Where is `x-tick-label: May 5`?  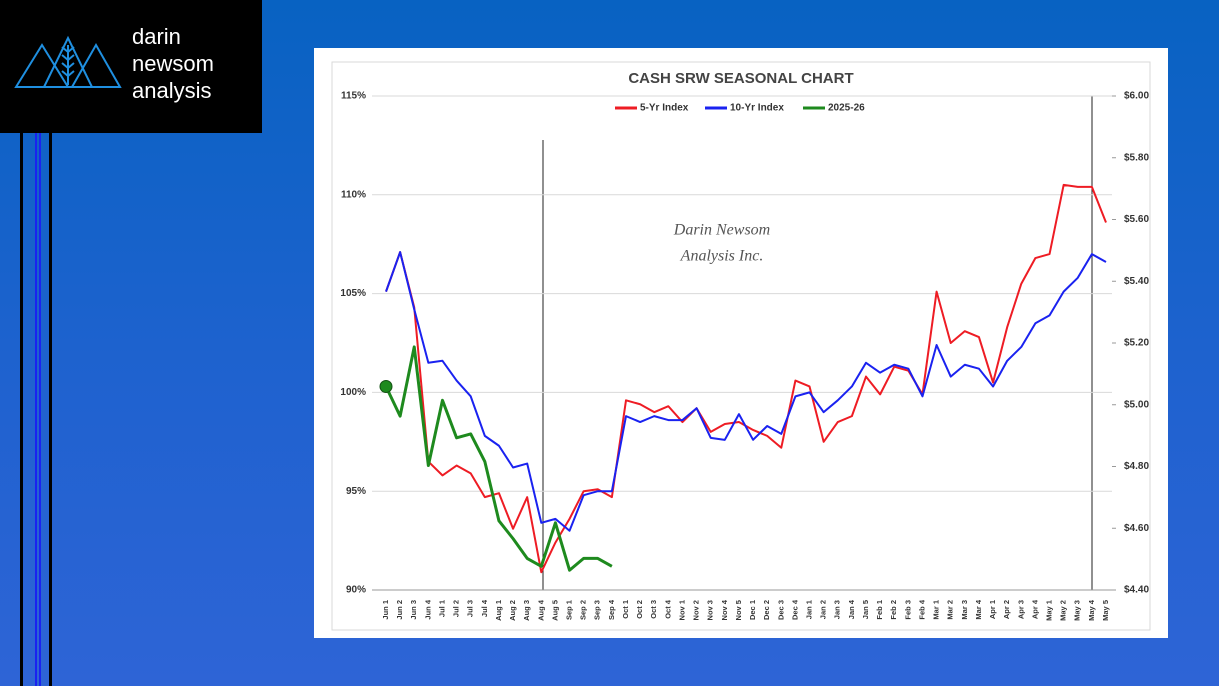
x-tick-label: May 5 is located at coordinates (1105, 610).